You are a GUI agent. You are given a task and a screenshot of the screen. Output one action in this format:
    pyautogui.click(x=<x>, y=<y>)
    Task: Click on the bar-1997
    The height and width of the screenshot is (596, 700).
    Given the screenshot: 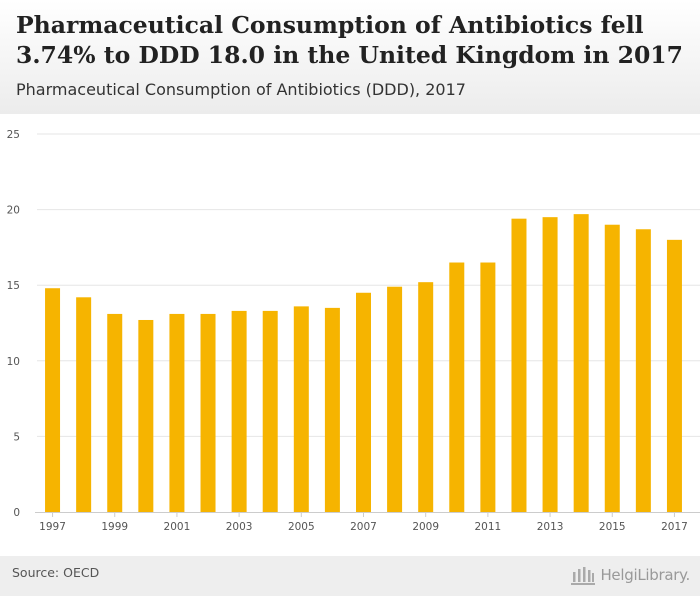 What is the action you would take?
    pyautogui.click(x=53, y=400)
    